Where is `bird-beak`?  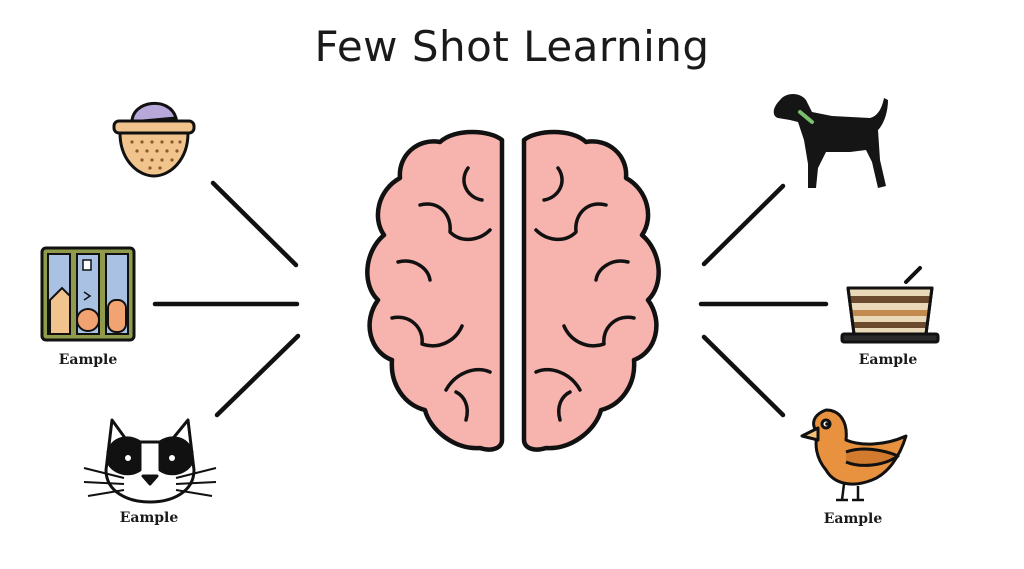
bird-beak is located at coordinates (810, 434).